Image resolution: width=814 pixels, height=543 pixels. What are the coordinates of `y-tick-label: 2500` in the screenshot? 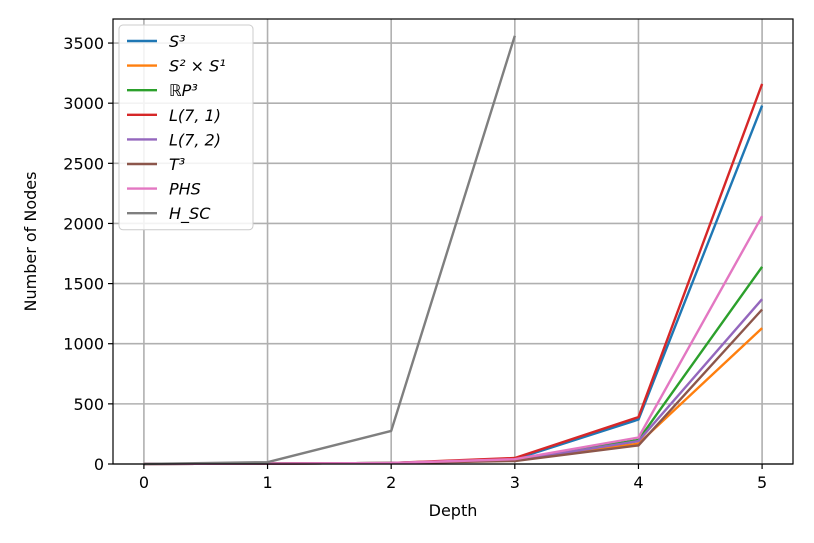 It's located at (83, 163).